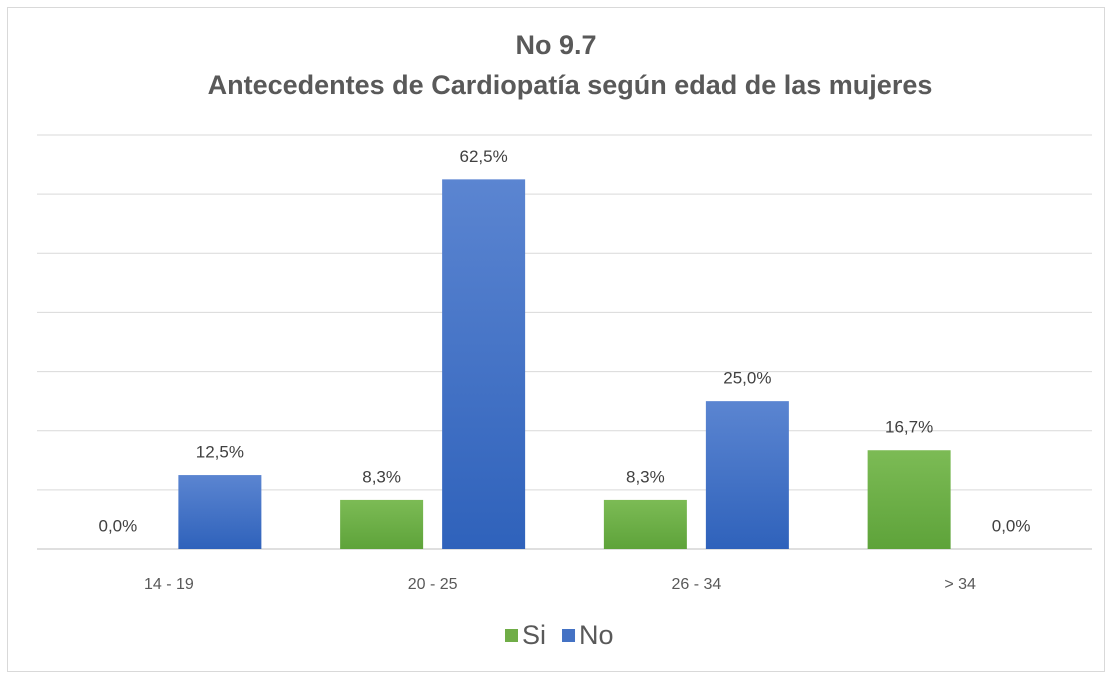 The width and height of the screenshot is (1112, 673). Describe the element at coordinates (696, 584) in the screenshot. I see `x-tick-label: 26 - 34` at that location.